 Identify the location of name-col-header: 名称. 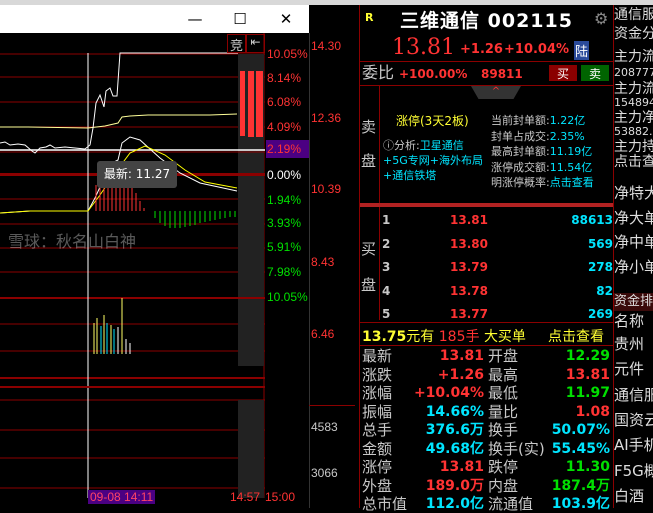
(629, 321).